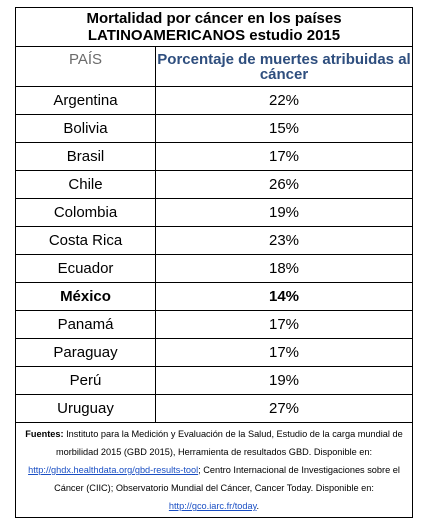 The height and width of the screenshot is (523, 430). Describe the element at coordinates (85, 128) in the screenshot. I see `country-cell: Bolivia` at that location.